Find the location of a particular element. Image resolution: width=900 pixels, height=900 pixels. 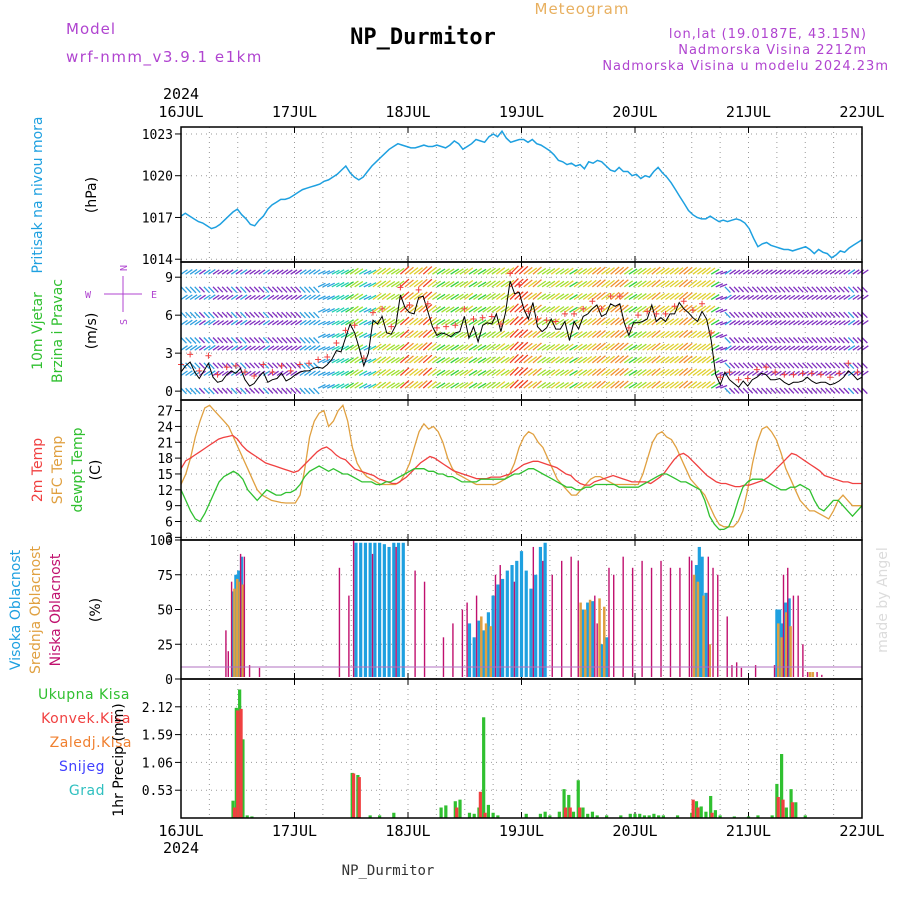

temperature-ytick-label: 27 is located at coordinates (165, 412).